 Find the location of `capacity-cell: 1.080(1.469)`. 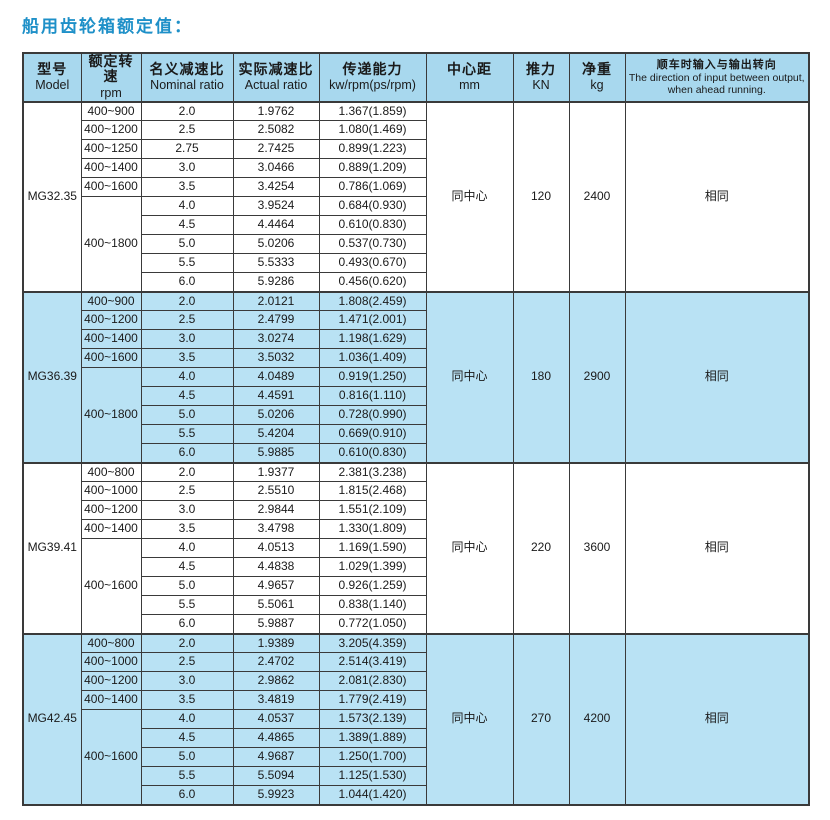

capacity-cell: 1.080(1.469) is located at coordinates (372, 130).